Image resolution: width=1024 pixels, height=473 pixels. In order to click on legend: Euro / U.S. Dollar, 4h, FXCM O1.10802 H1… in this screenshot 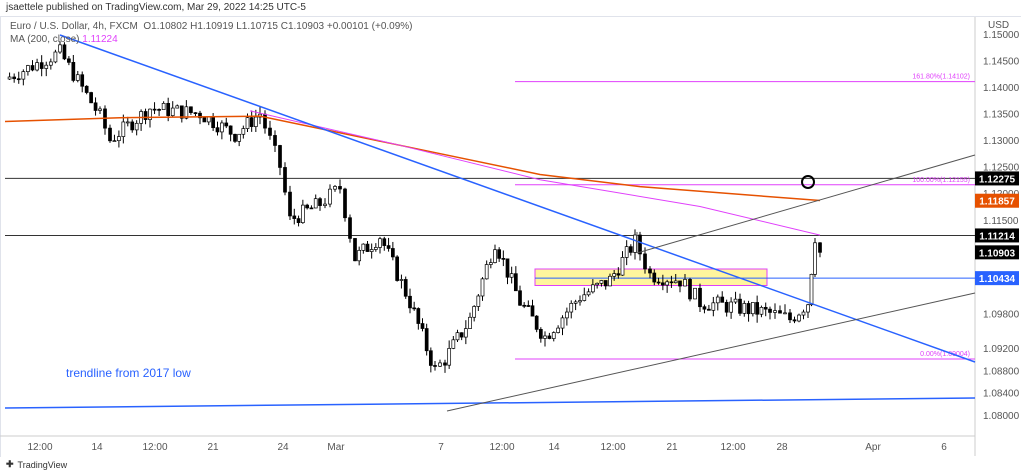, I will do `click(211, 33)`.